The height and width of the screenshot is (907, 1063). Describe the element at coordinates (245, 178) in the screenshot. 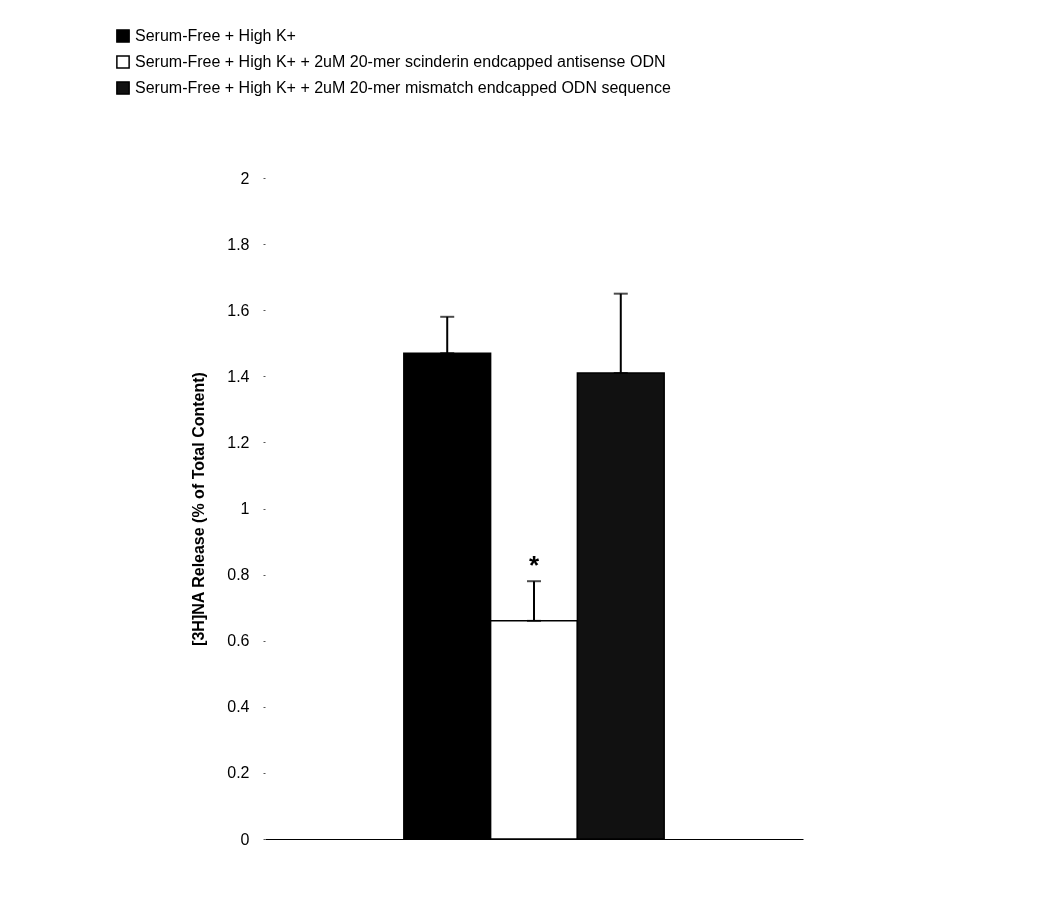

I see `y-tick-label: 2` at that location.